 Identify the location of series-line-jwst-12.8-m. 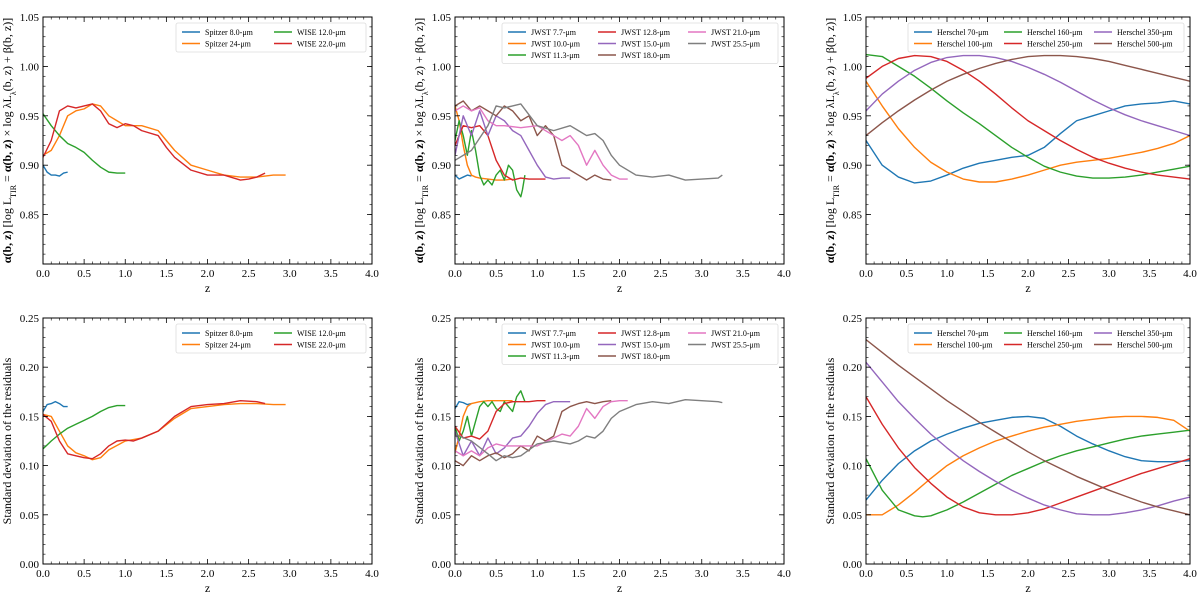
(500, 419).